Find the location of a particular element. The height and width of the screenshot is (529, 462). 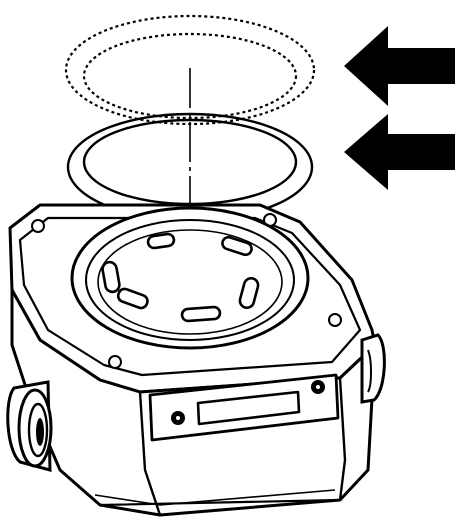

front-nameplate is located at coordinates (244, 407).